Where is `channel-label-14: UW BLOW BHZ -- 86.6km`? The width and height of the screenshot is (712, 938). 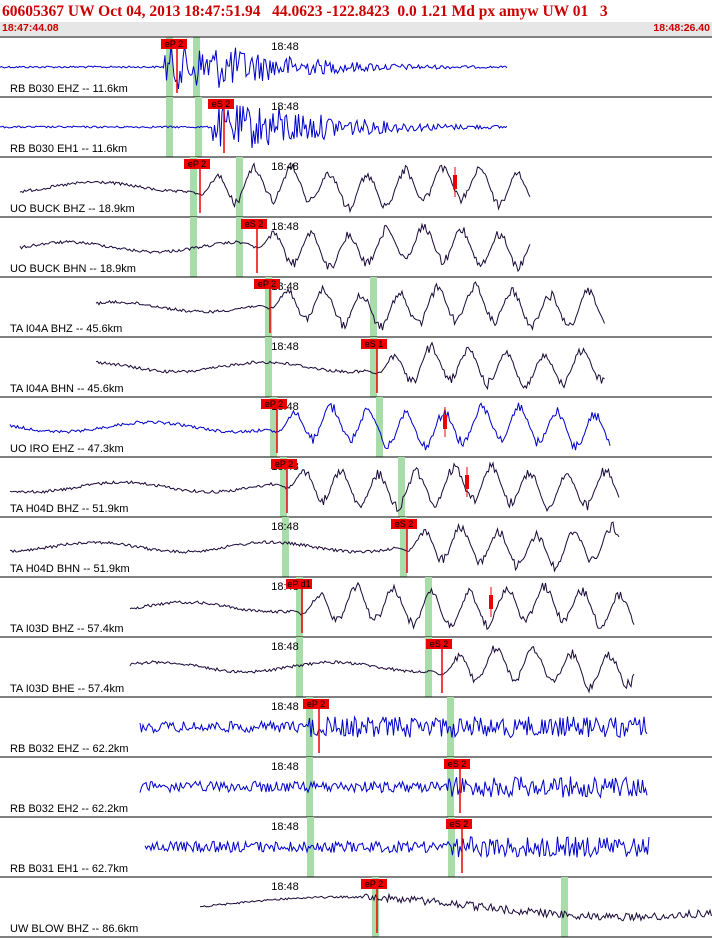 channel-label-14: UW BLOW BHZ -- 86.6km is located at coordinates (74, 929).